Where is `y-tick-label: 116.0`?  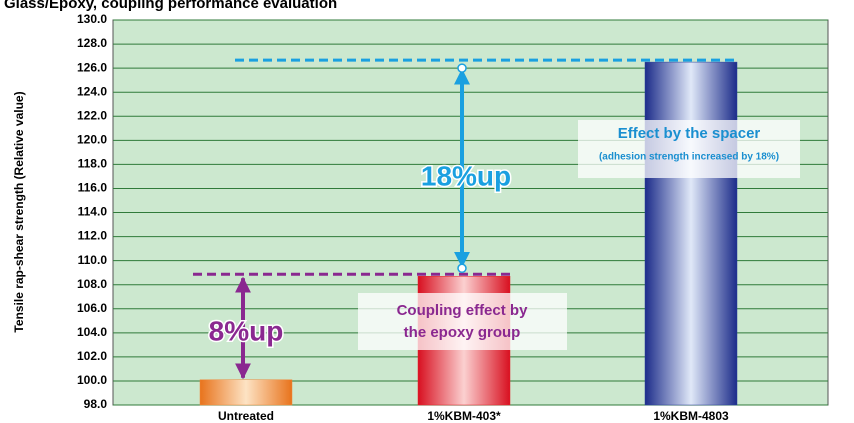
y-tick-label: 116.0 is located at coordinates (93, 188).